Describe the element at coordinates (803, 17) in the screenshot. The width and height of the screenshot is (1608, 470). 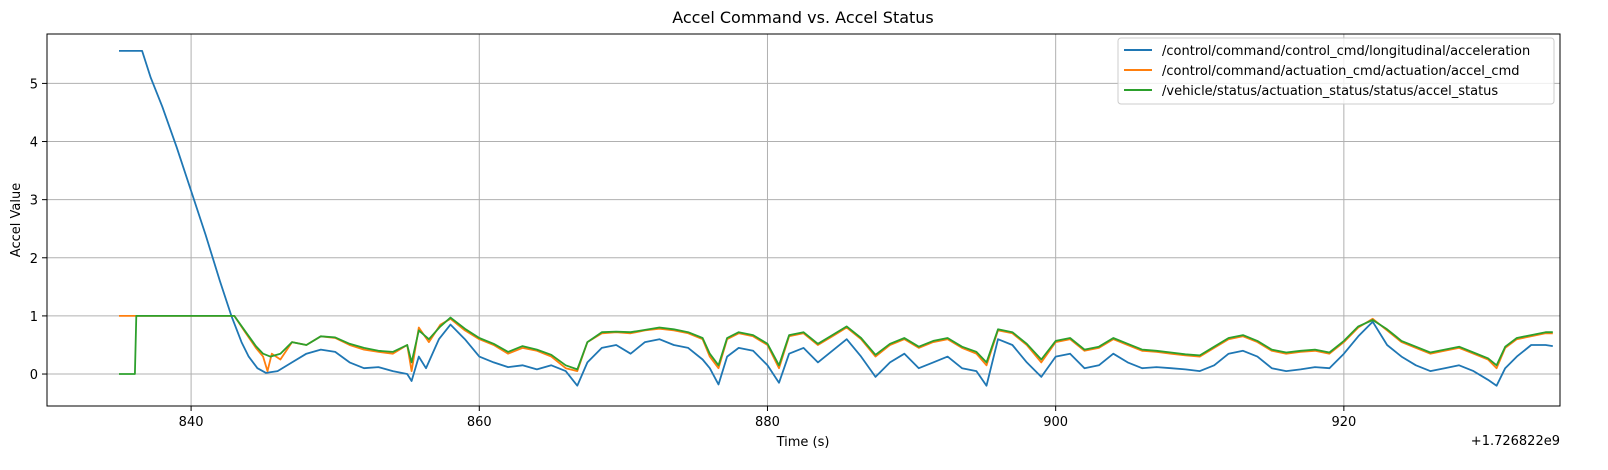
I see `chart-title: Accel Command vs. Accel Status` at that location.